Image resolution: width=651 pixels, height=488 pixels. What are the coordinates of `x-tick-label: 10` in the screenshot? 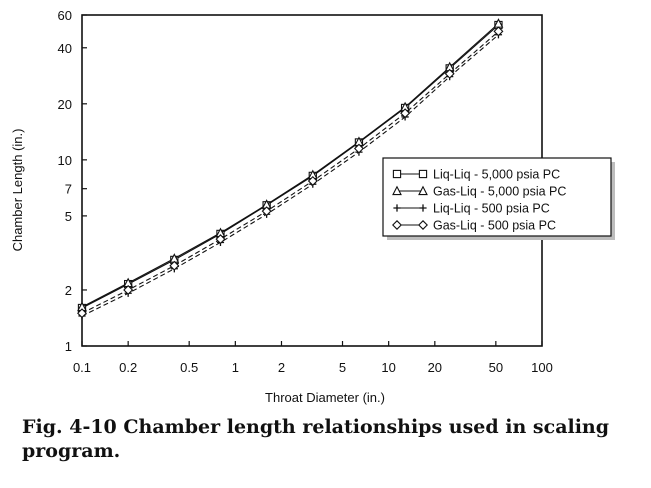 It's located at (388, 367).